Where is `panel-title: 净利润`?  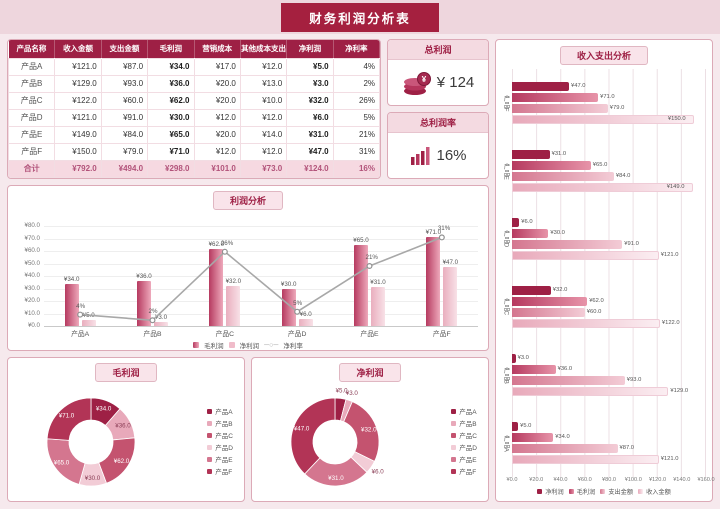 panel-title: 净利润 is located at coordinates (370, 372).